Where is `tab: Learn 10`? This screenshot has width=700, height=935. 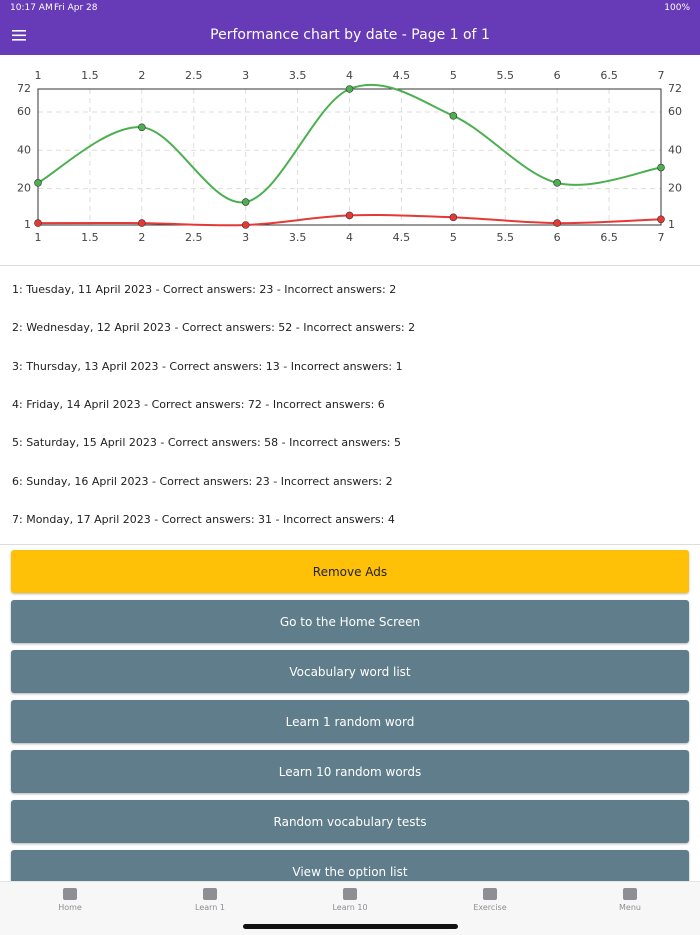 tab: Learn 10 is located at coordinates (350, 900).